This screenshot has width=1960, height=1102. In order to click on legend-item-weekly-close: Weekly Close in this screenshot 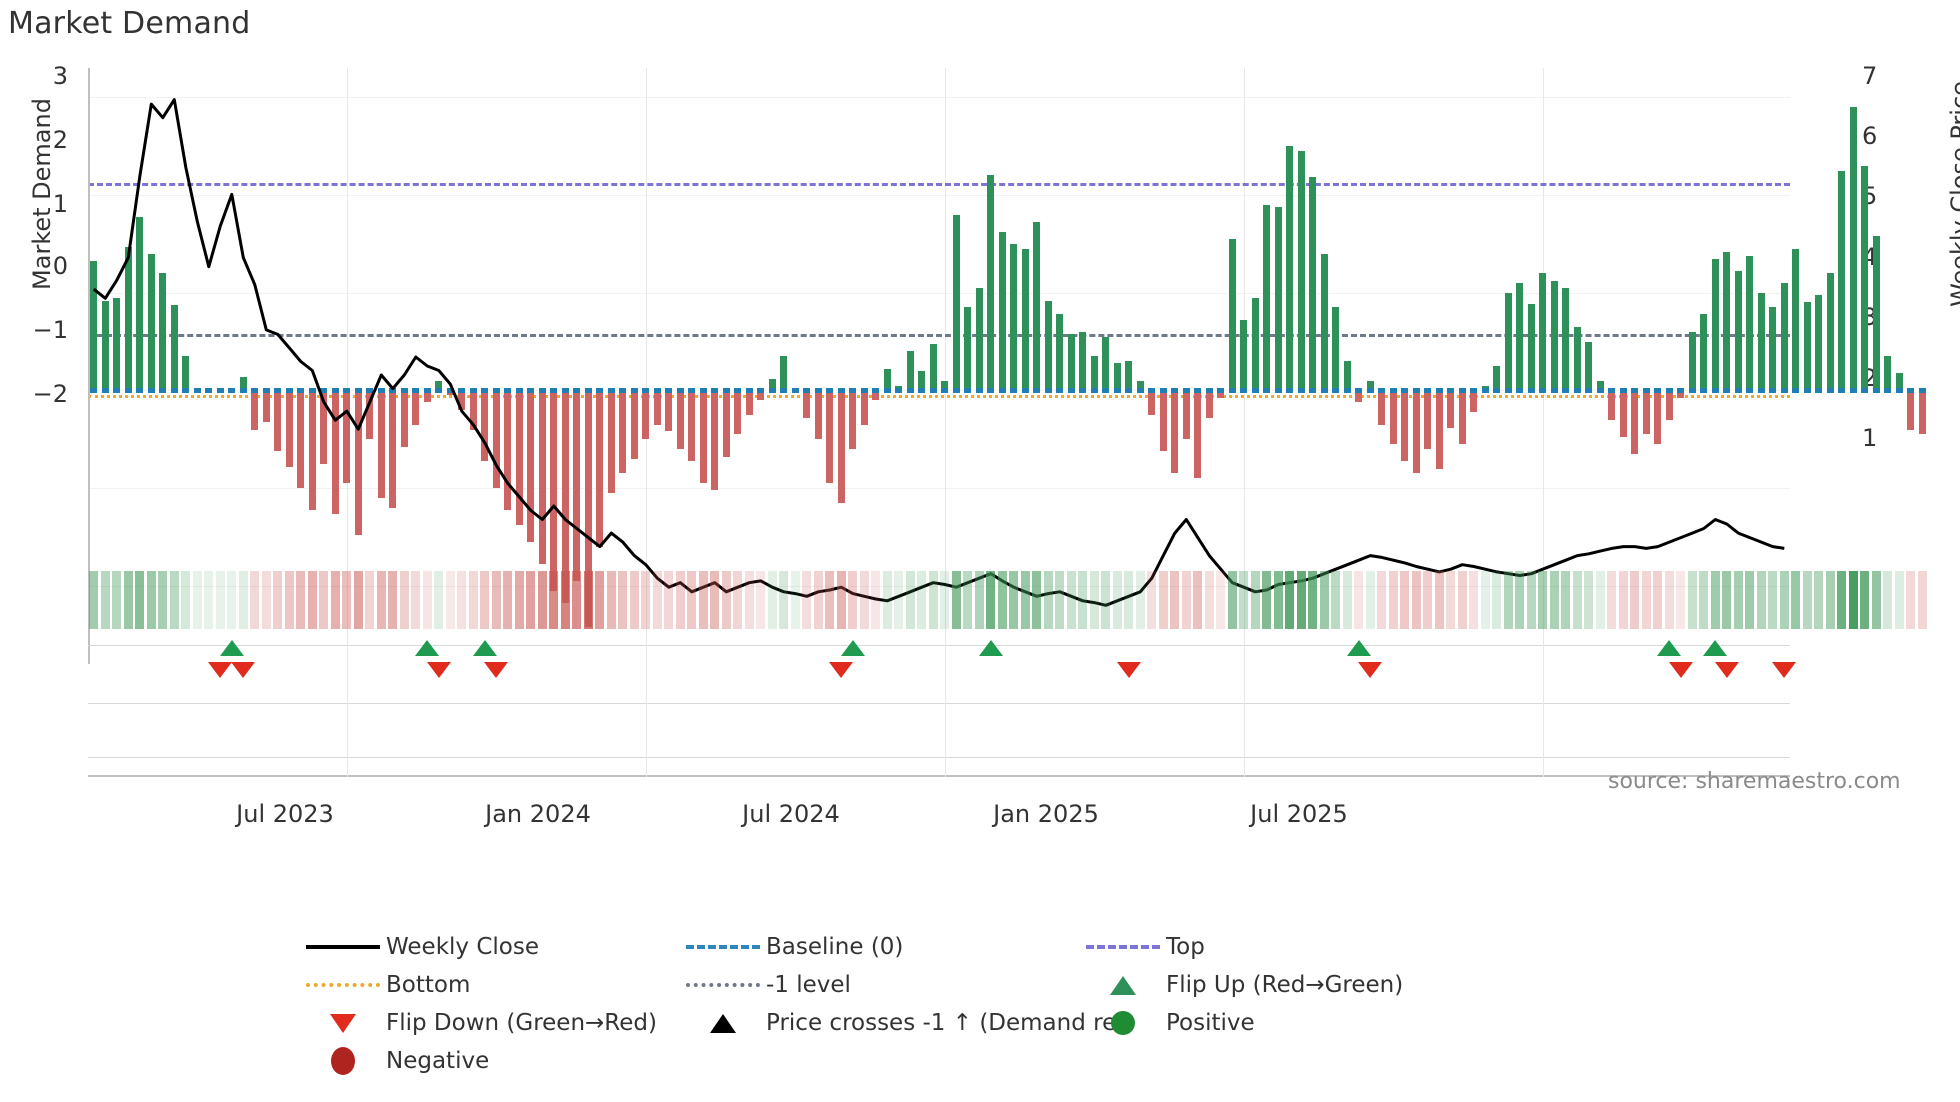, I will do `click(490, 947)`.